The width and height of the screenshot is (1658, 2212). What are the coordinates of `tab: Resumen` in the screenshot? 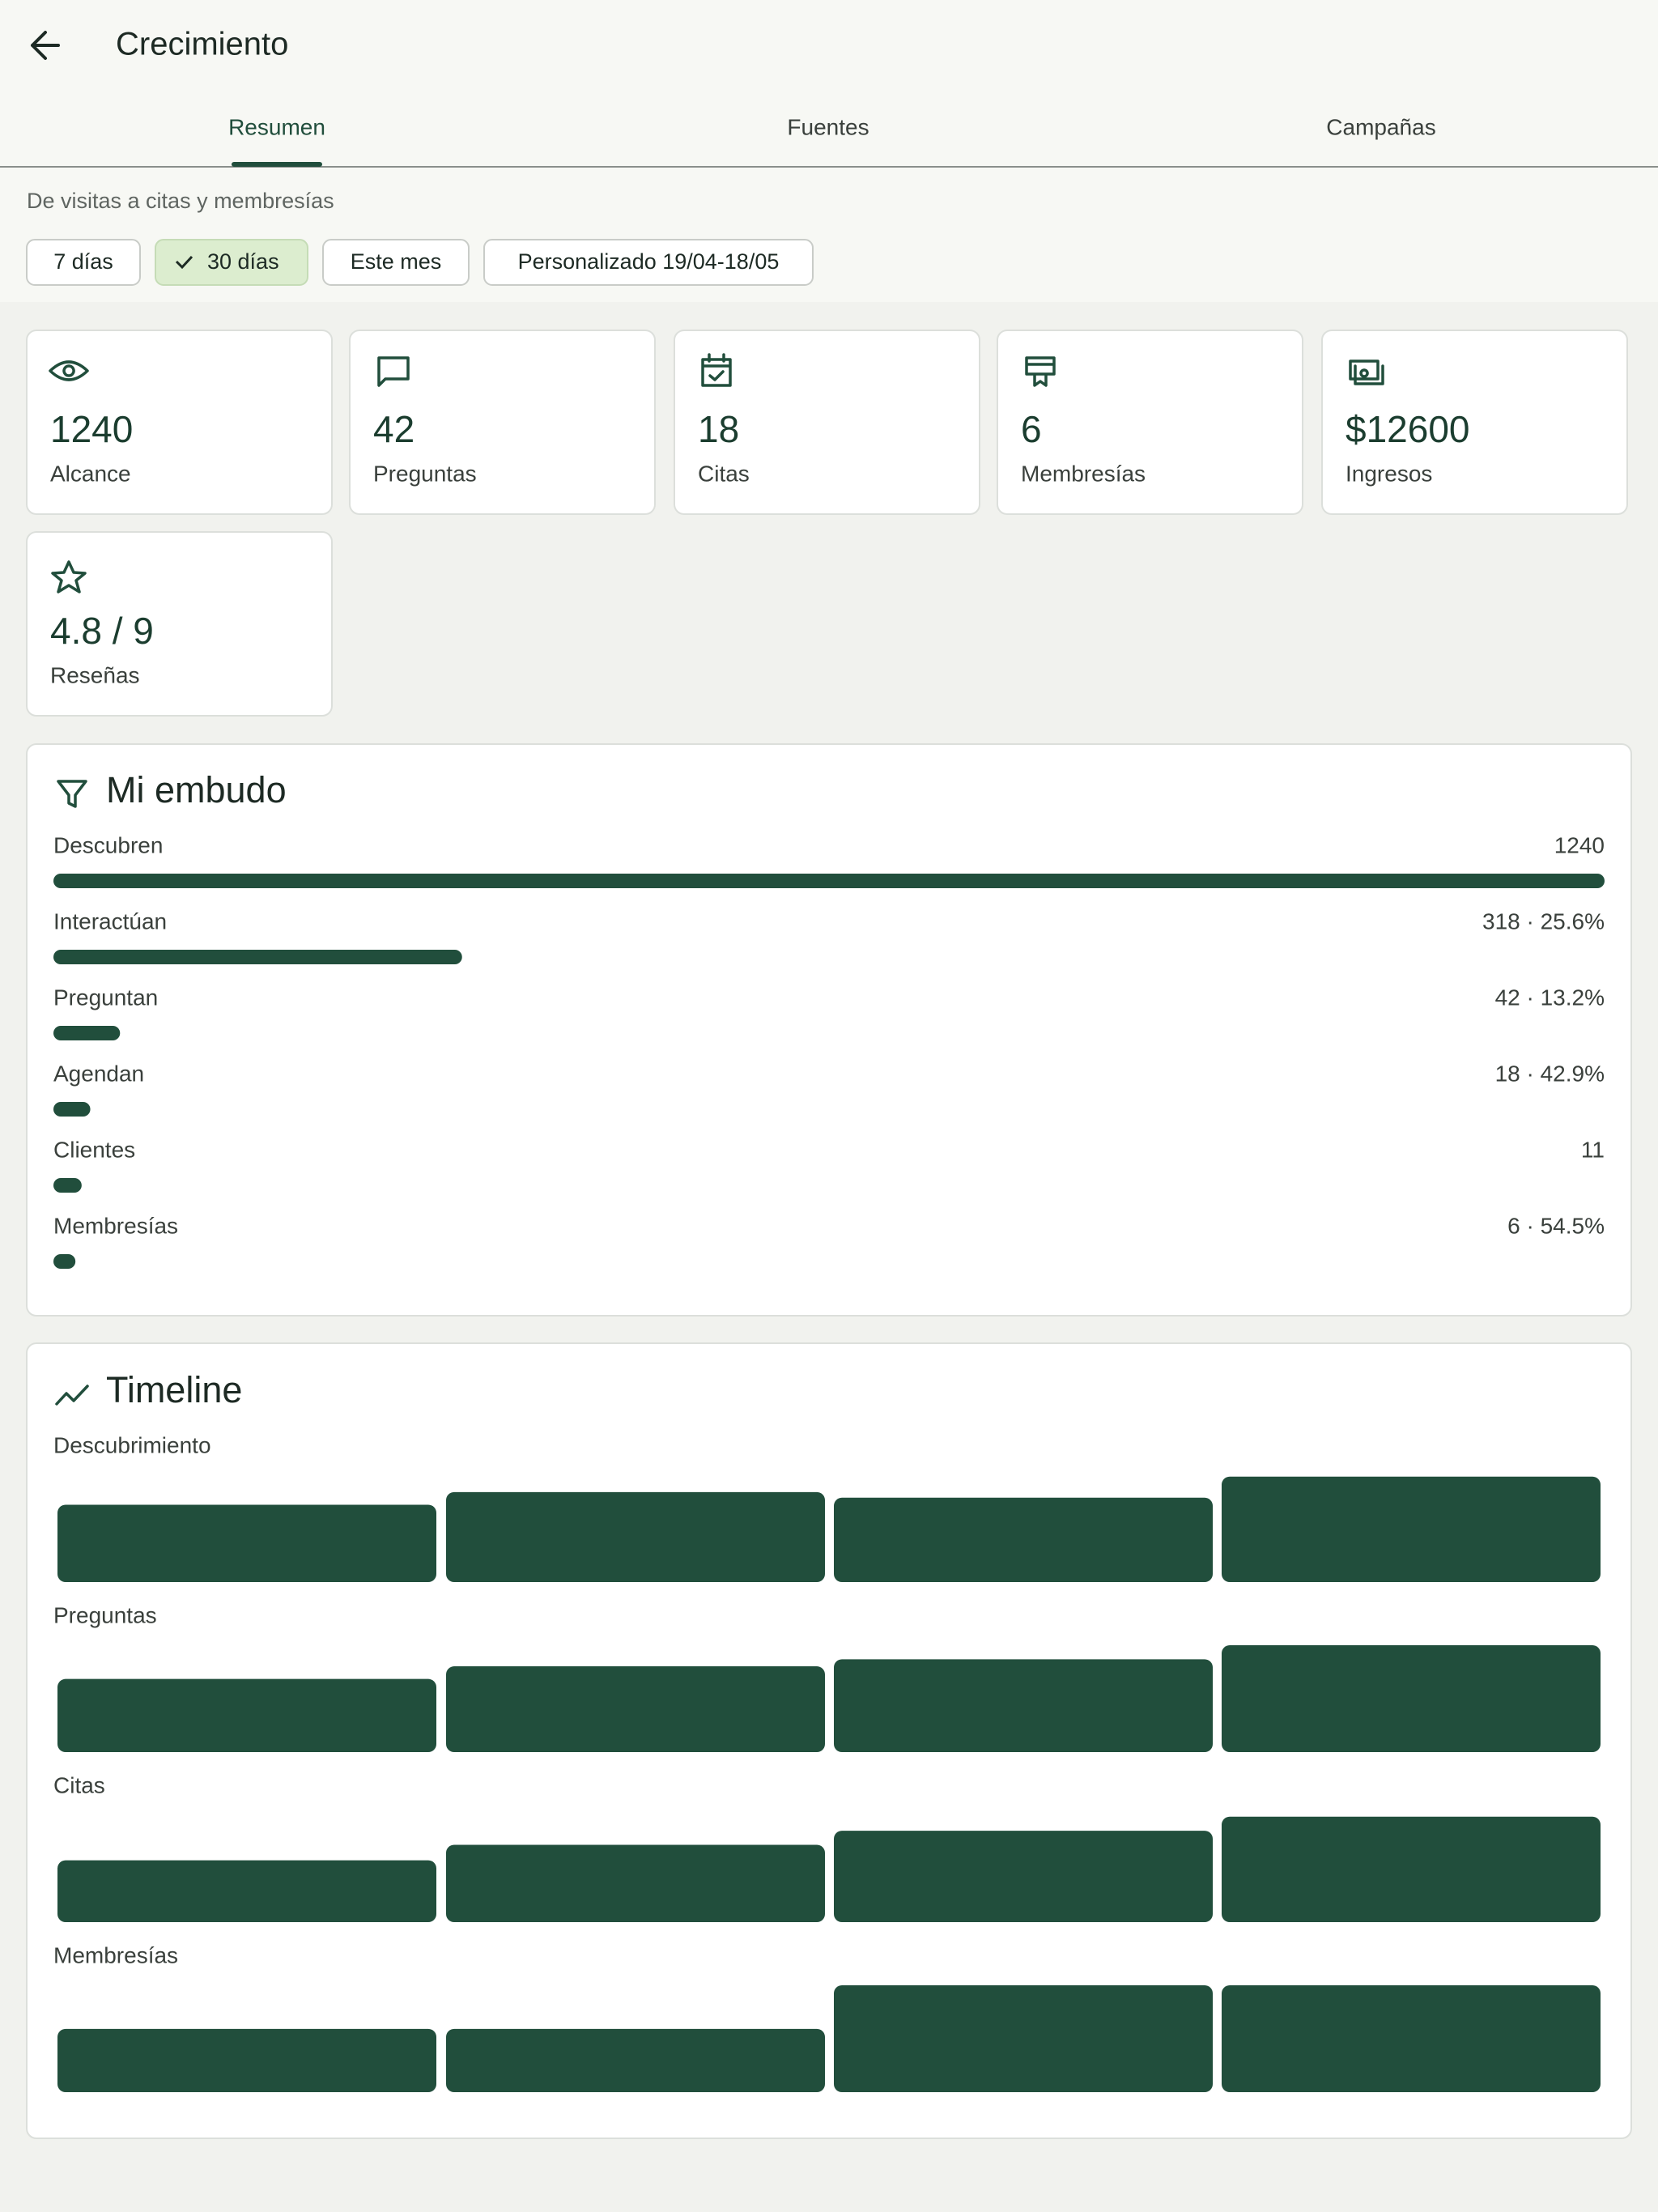 It's located at (276, 126).